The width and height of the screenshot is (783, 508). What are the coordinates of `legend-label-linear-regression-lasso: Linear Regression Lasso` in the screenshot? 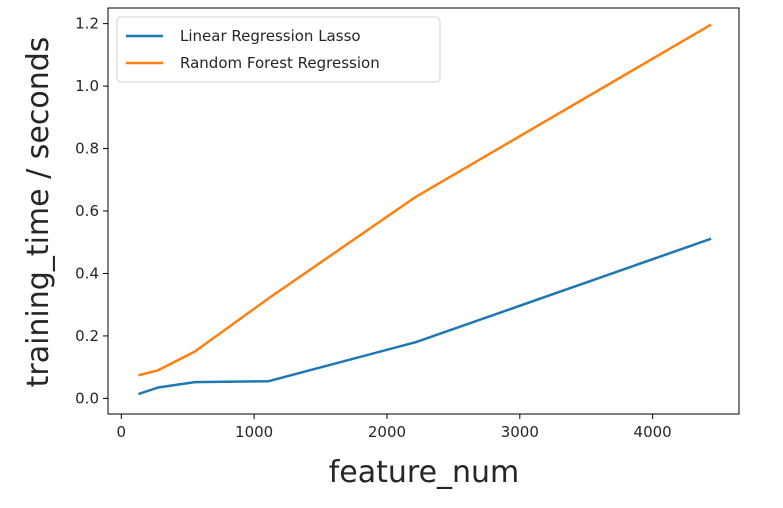 It's located at (270, 36).